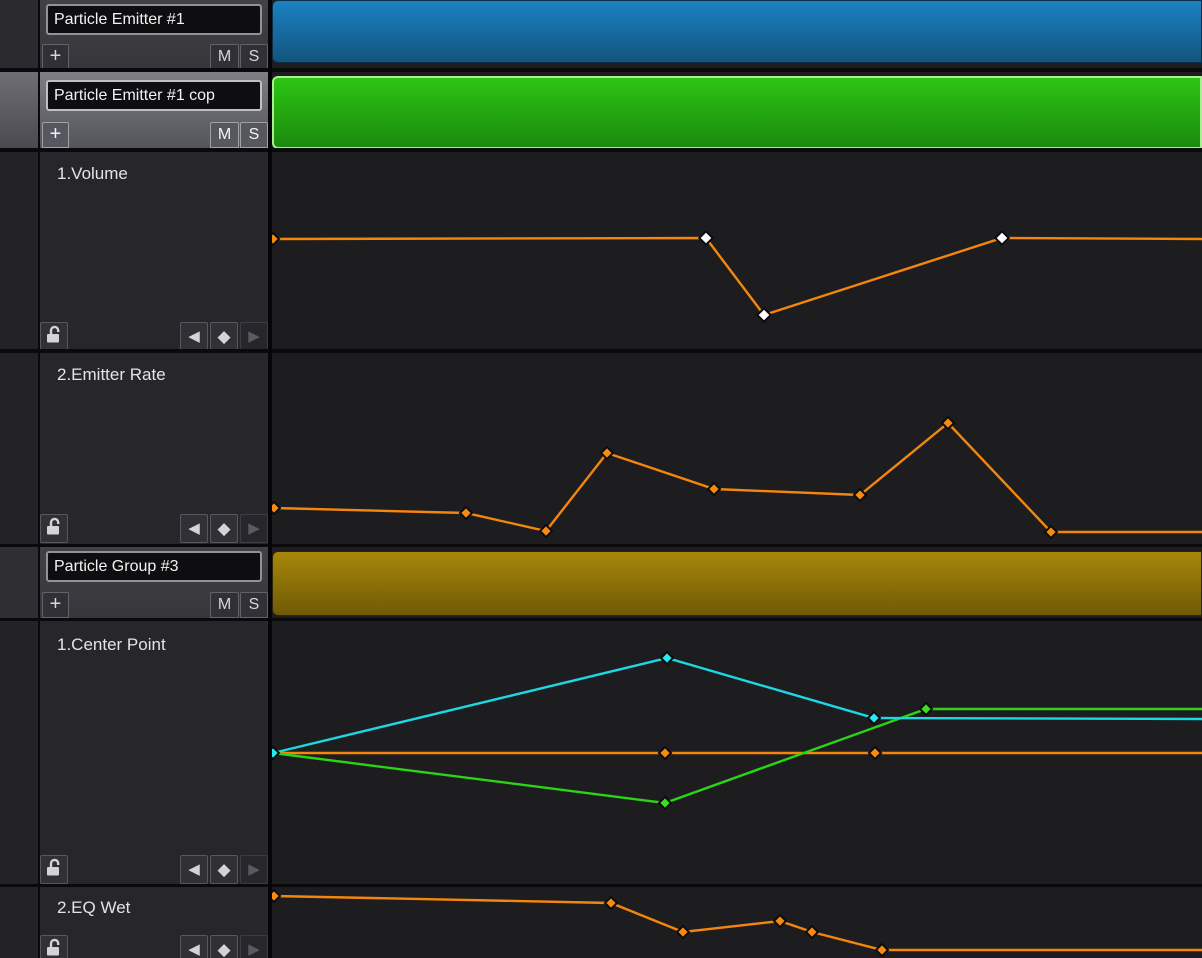  What do you see at coordinates (254, 57) in the screenshot?
I see `track1-solo-button: S` at bounding box center [254, 57].